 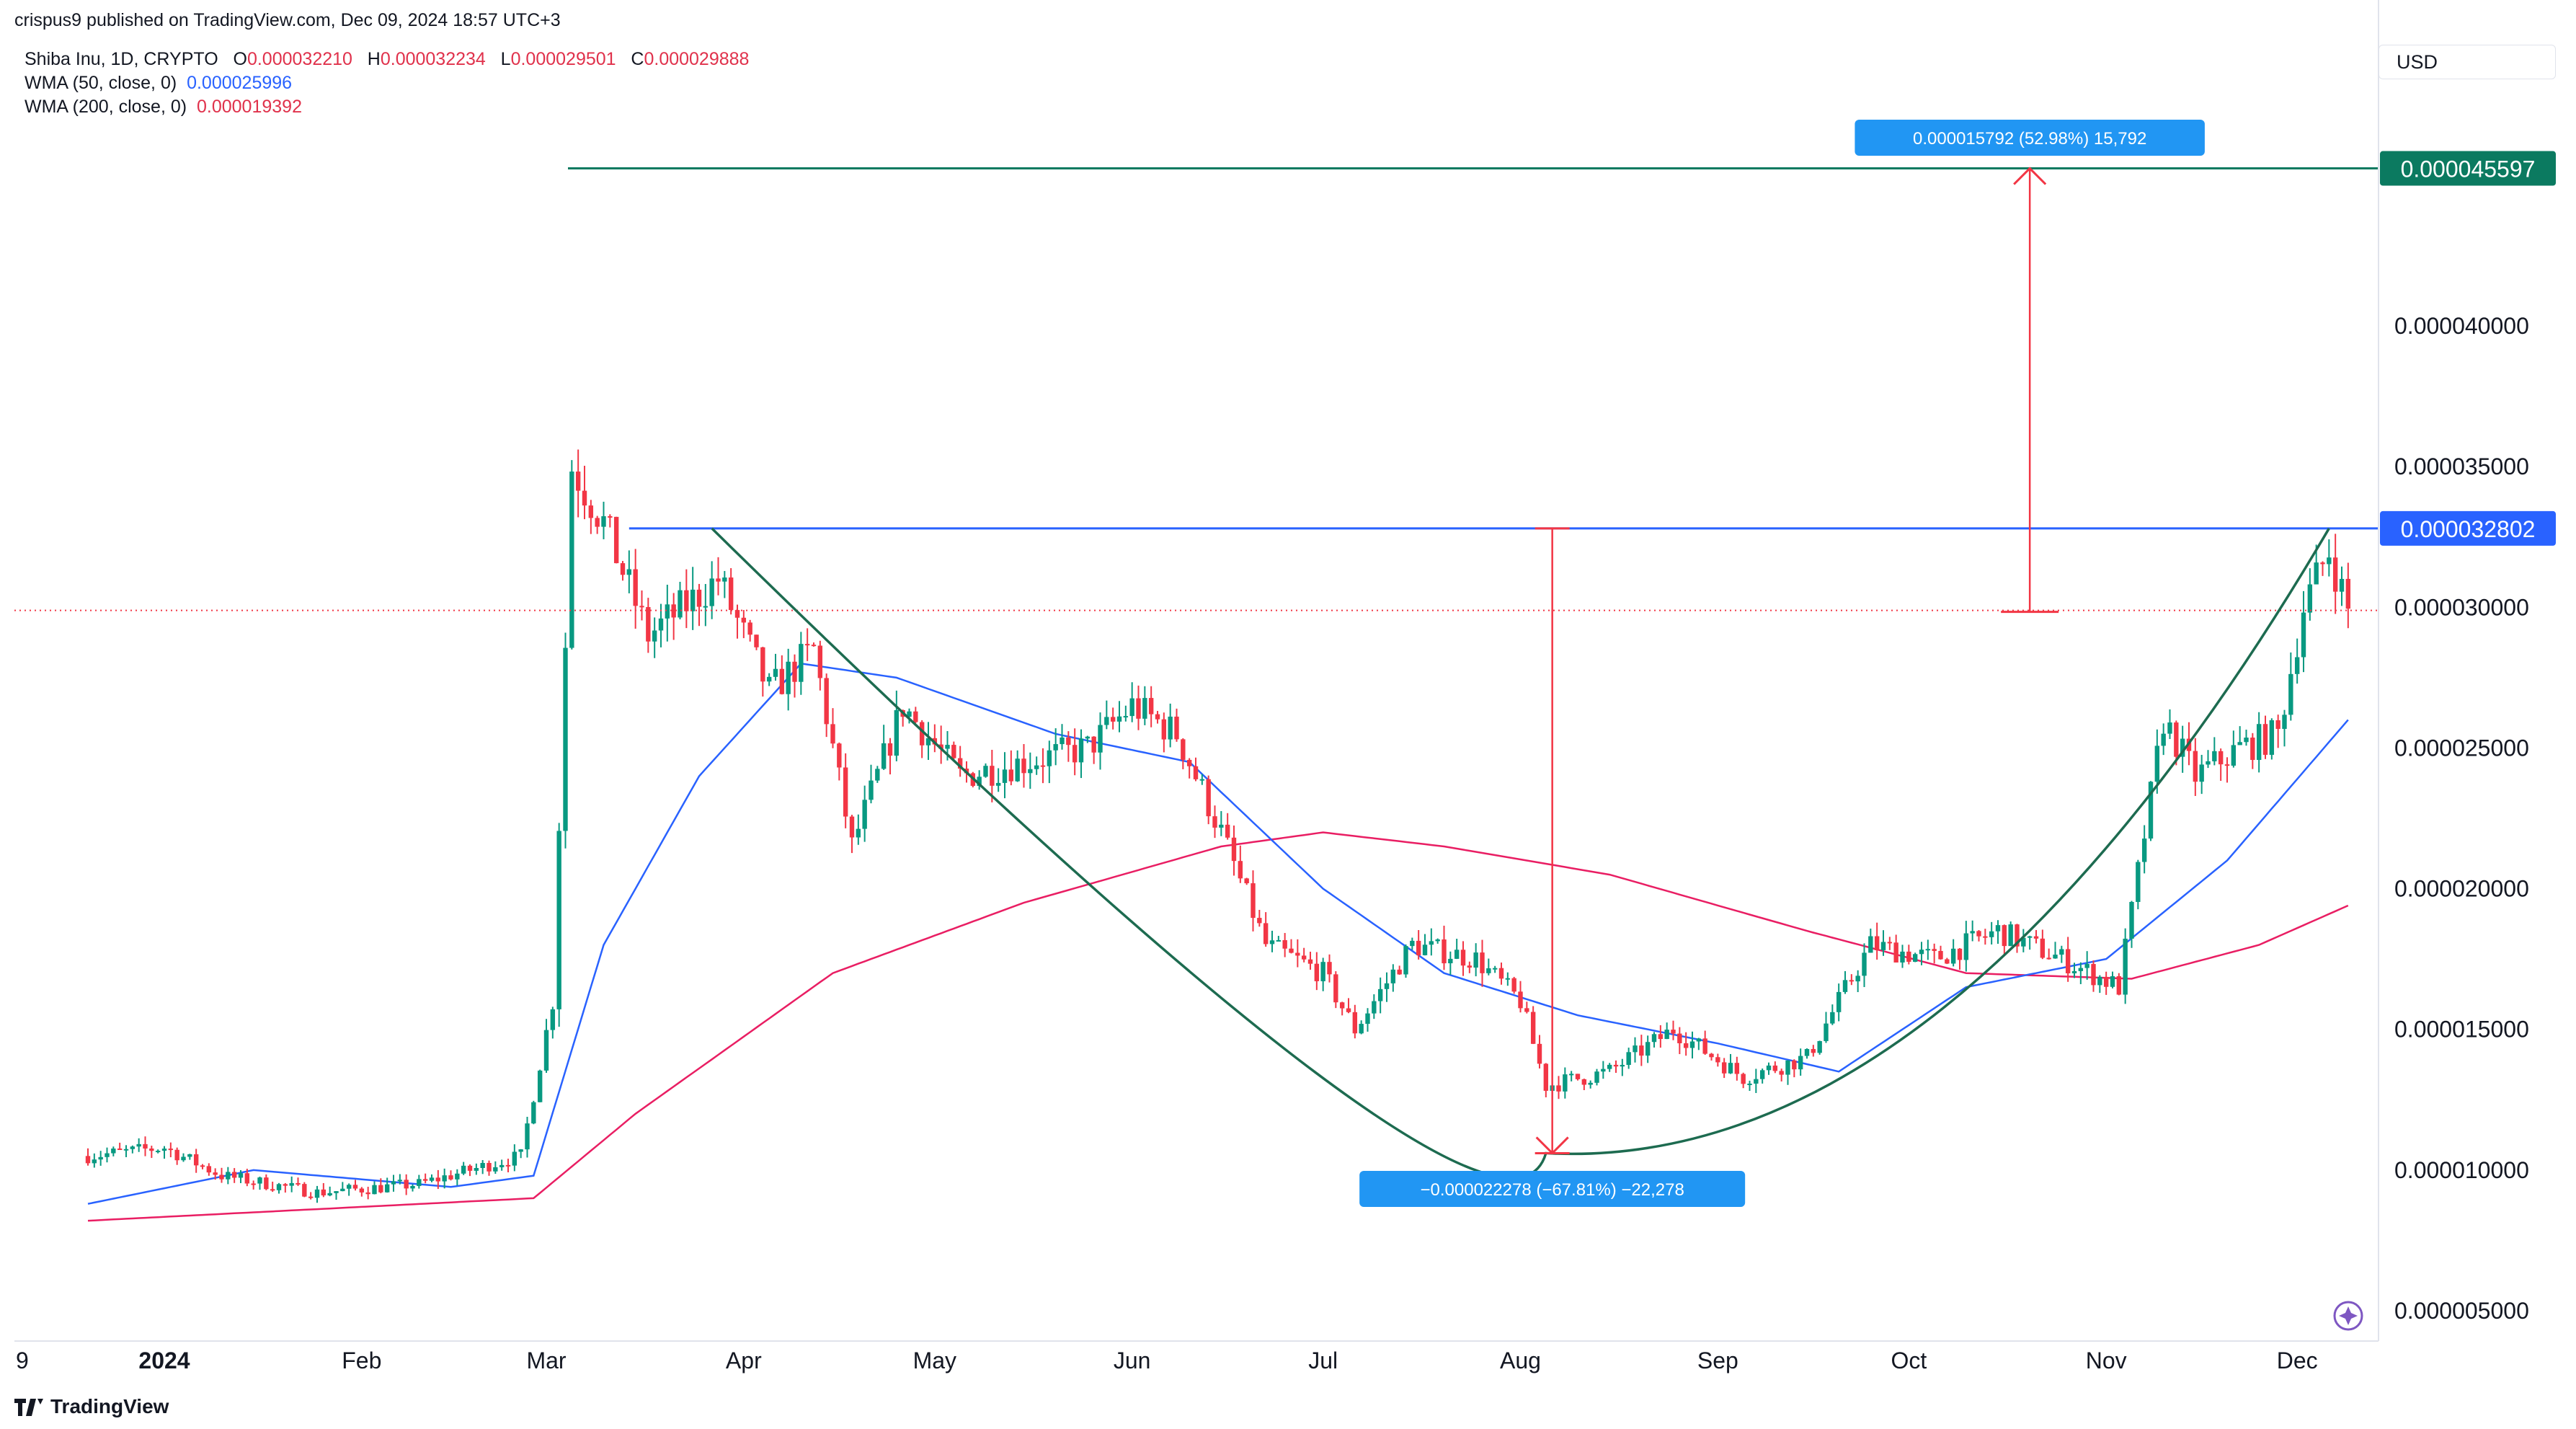 What do you see at coordinates (1552, 1189) in the screenshot?
I see `measure-down-label: −0.000022278 (−67.81%) −22,278` at bounding box center [1552, 1189].